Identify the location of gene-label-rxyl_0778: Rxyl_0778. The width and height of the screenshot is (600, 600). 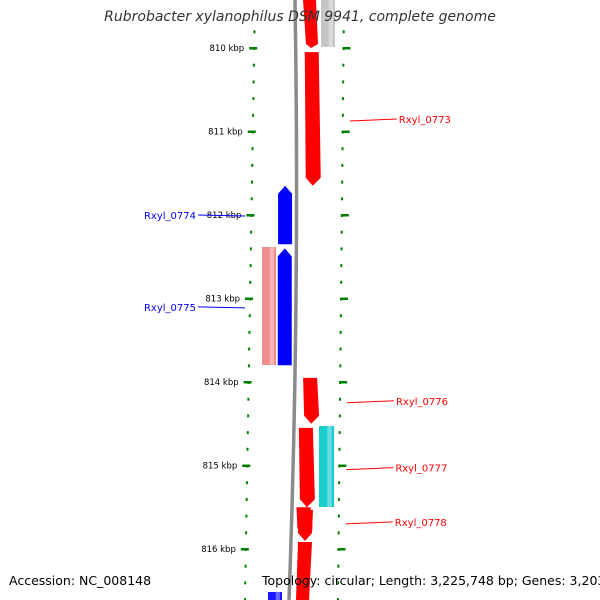
(421, 523).